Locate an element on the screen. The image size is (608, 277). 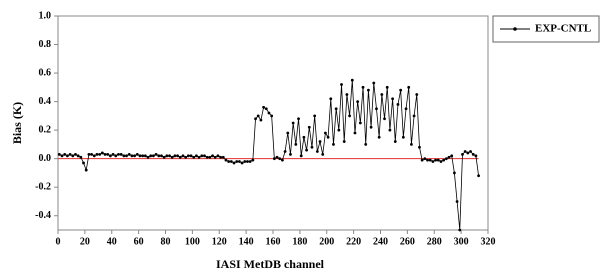
x-tick-label: 300 is located at coordinates (461, 241).